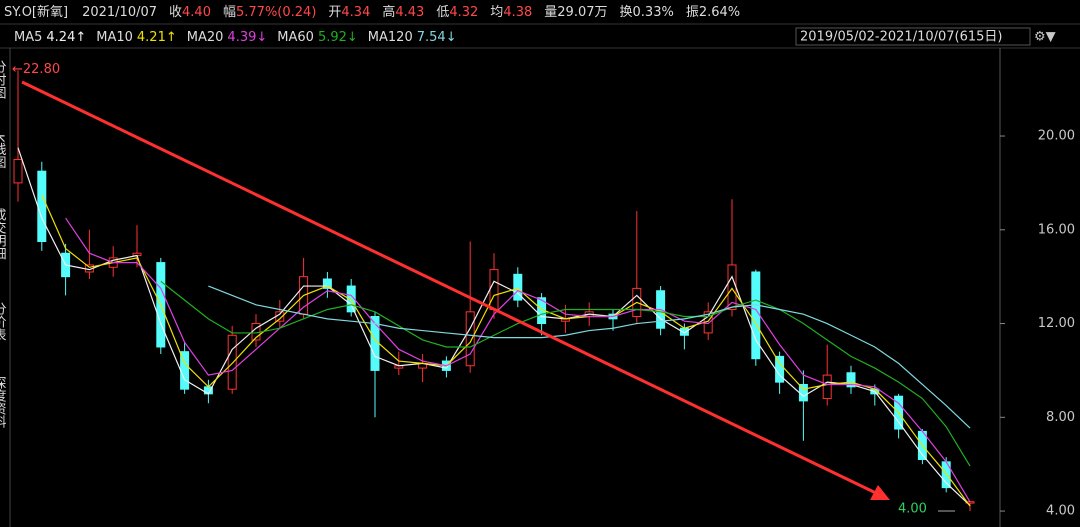 Image resolution: width=1080 pixels, height=527 pixels. I want to click on legend-name: MA5, so click(28, 37).